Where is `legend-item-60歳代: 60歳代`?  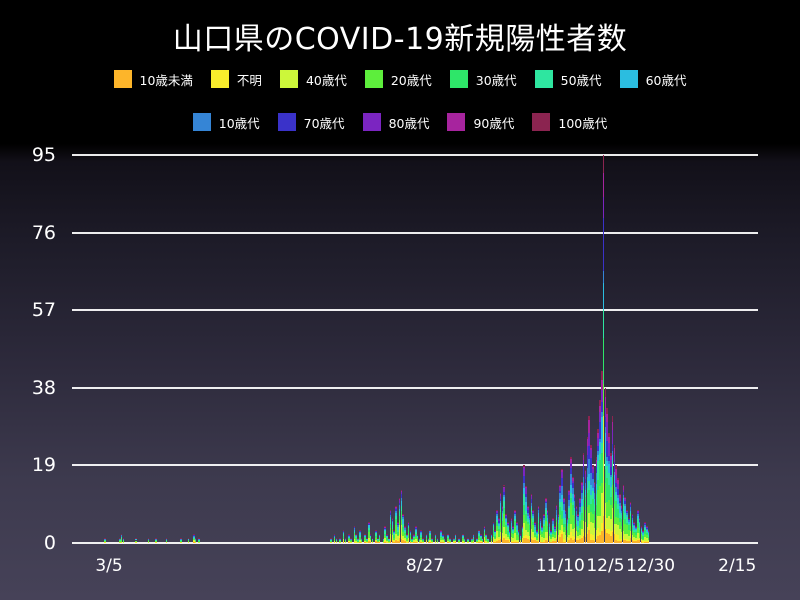
legend-item-60歳代: 60歳代 is located at coordinates (652, 79).